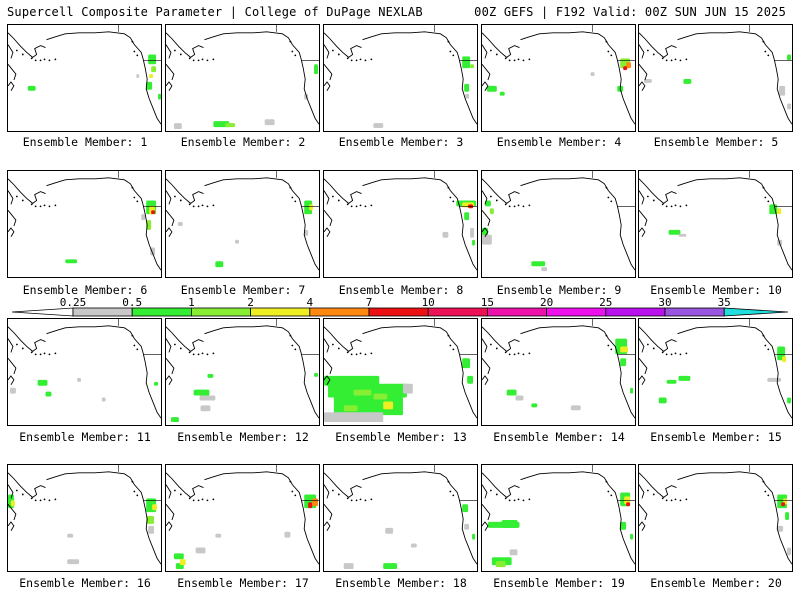  Describe the element at coordinates (559, 437) in the screenshot. I see `ensemble-member-label: Ensemble Member: 14` at that location.